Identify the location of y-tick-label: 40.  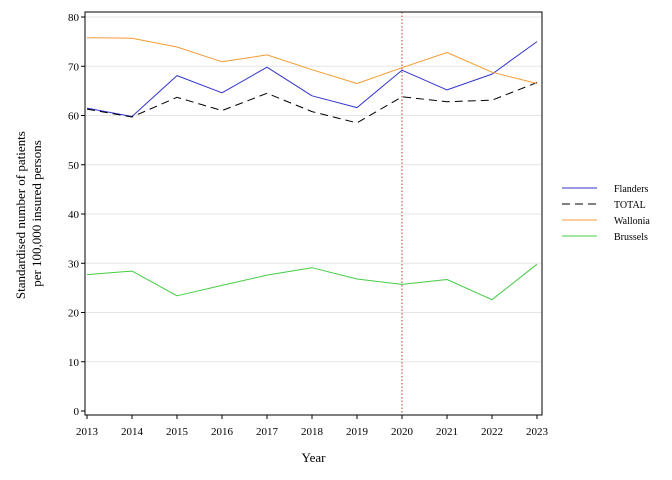
(74, 215).